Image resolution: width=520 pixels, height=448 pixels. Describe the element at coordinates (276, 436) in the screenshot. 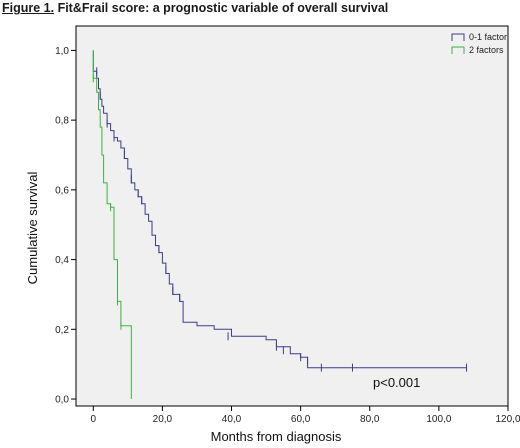

I see `x-axis-label: Months from diagnosis` at that location.